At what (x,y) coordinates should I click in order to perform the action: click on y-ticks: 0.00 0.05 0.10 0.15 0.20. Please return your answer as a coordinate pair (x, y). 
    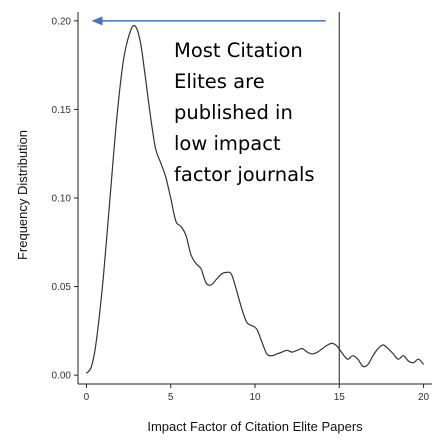
    Looking at the image, I should click on (65, 199).